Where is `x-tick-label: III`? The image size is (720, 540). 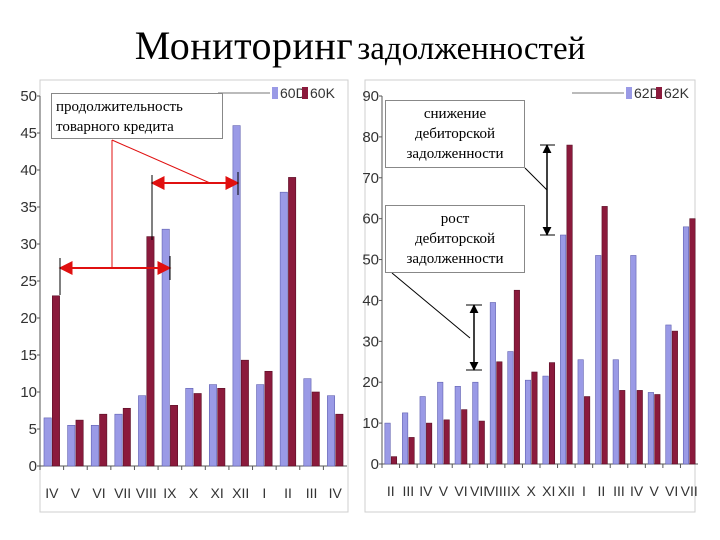 x-tick-label: III is located at coordinates (312, 493).